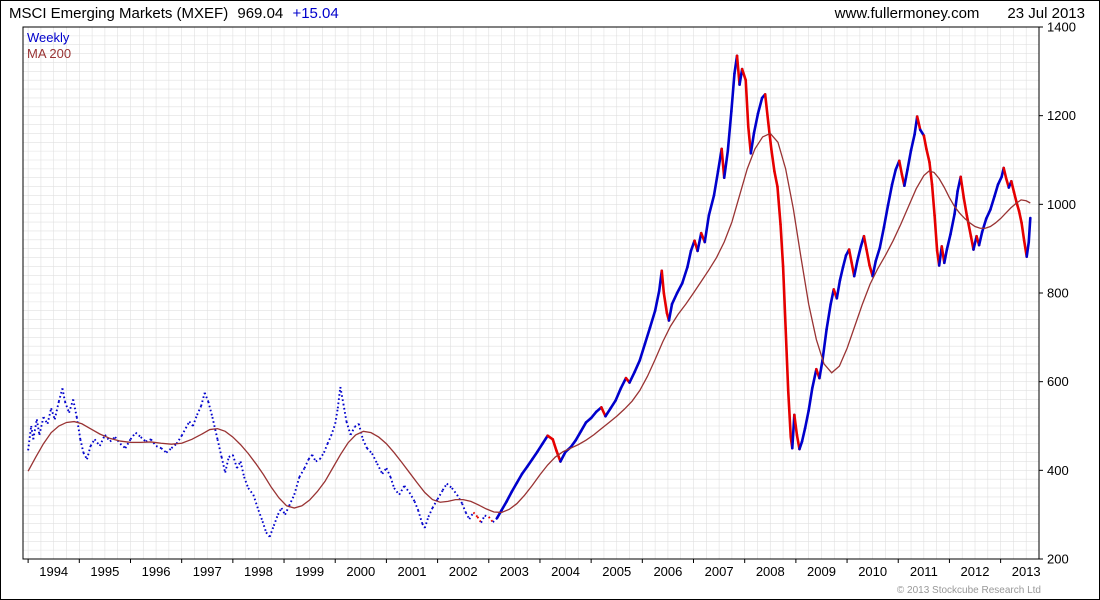 This screenshot has width=1100, height=600. I want to click on svg-text: 2004, so click(565, 571).